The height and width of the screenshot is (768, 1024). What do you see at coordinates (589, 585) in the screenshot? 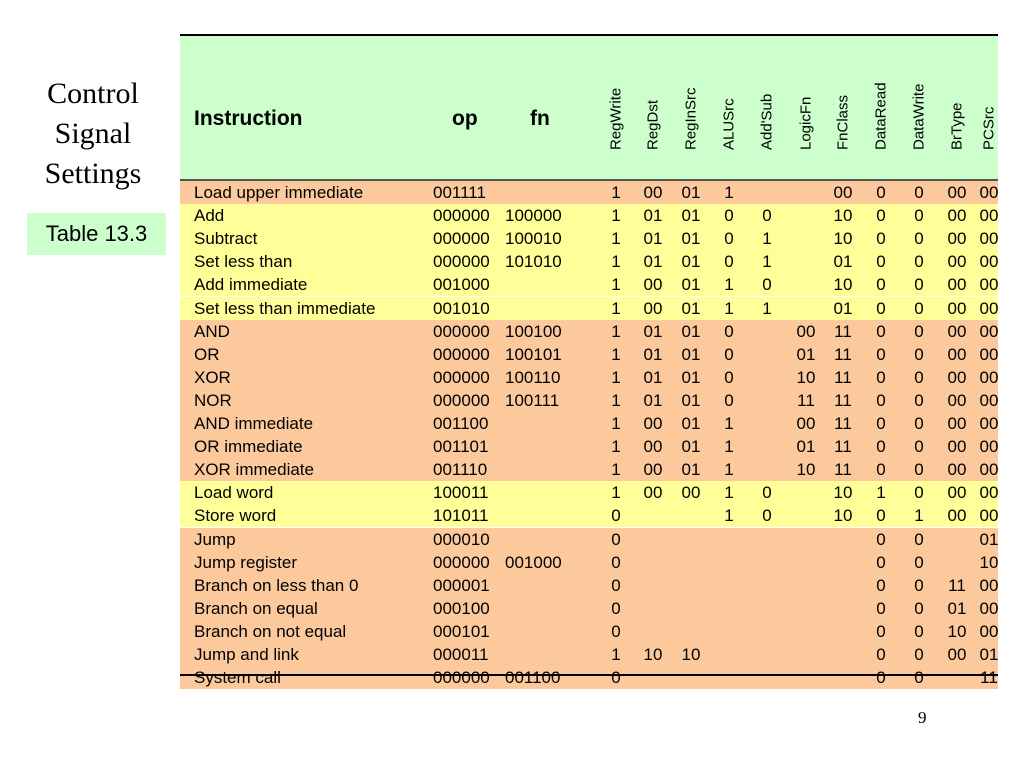
I see `table-row: Branch on less than 0 000001 0 0 0 11 00` at bounding box center [589, 585].